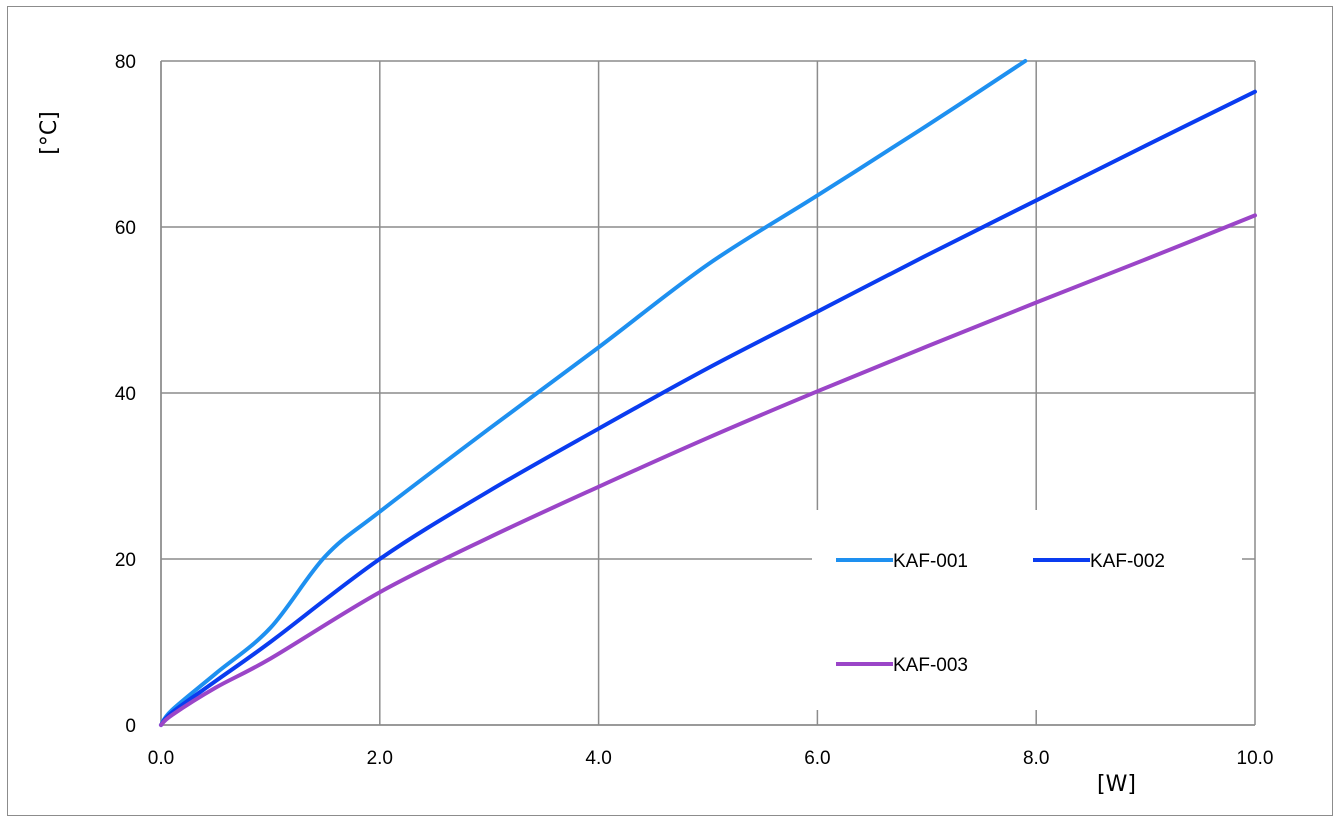  What do you see at coordinates (1116, 784) in the screenshot?
I see `x-axis-title: [W]` at bounding box center [1116, 784].